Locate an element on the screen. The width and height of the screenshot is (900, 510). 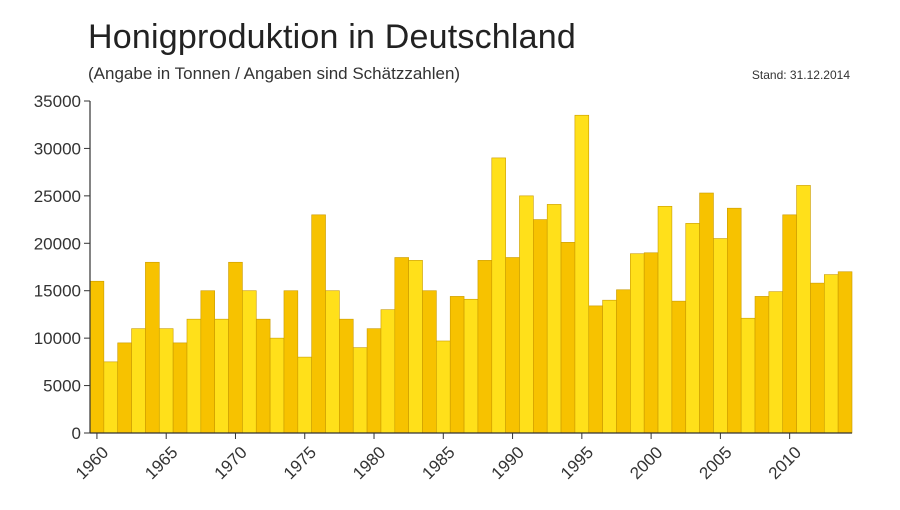
bar-1972 is located at coordinates (263, 376).